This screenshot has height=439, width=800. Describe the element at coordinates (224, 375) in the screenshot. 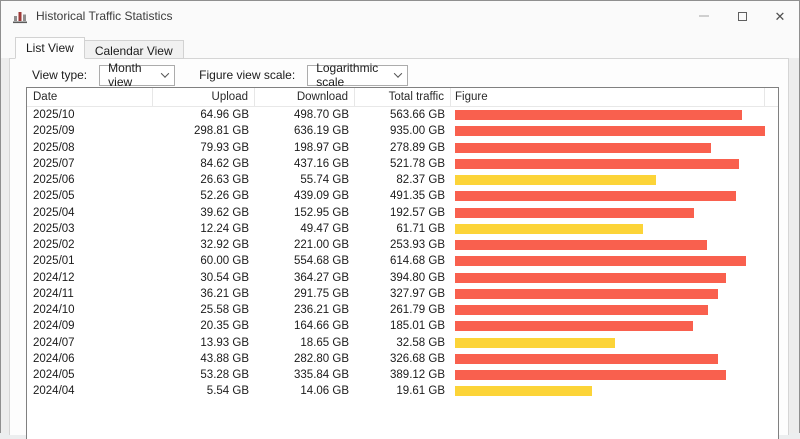

I see `upload-cell: 53.28 GB` at that location.